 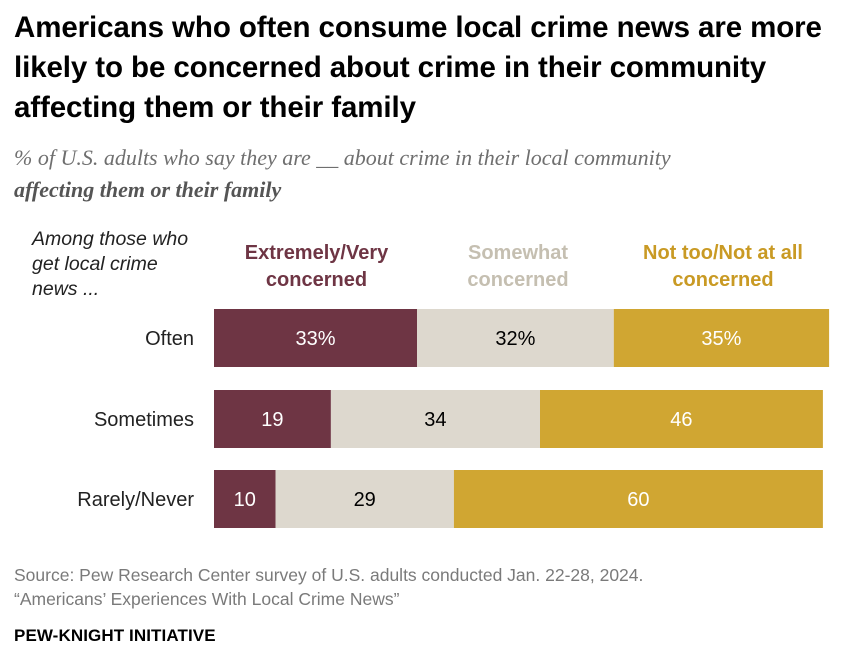 I want to click on category-label-often: Often, so click(x=169, y=339).